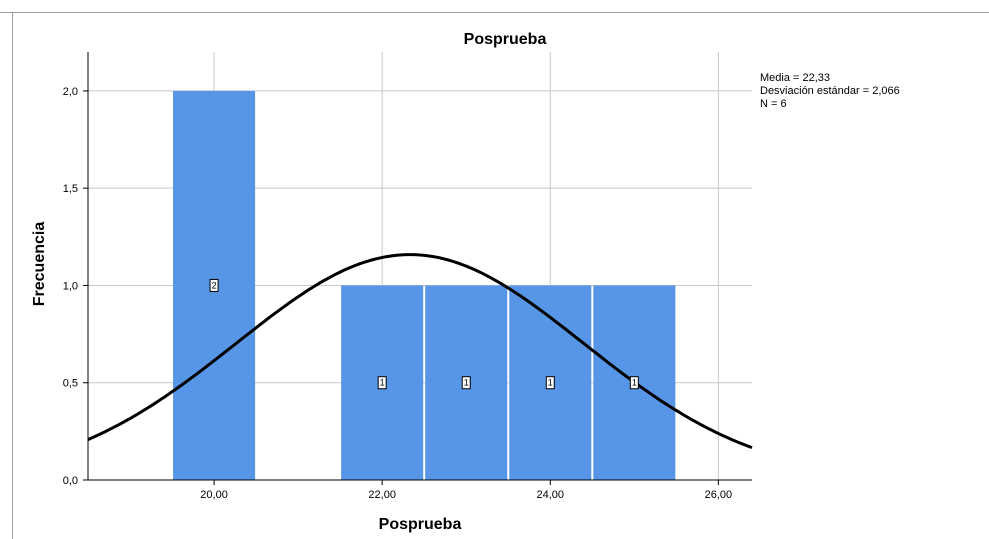 This screenshot has height=539, width=989. I want to click on bar-count-label: 2, so click(214, 285).